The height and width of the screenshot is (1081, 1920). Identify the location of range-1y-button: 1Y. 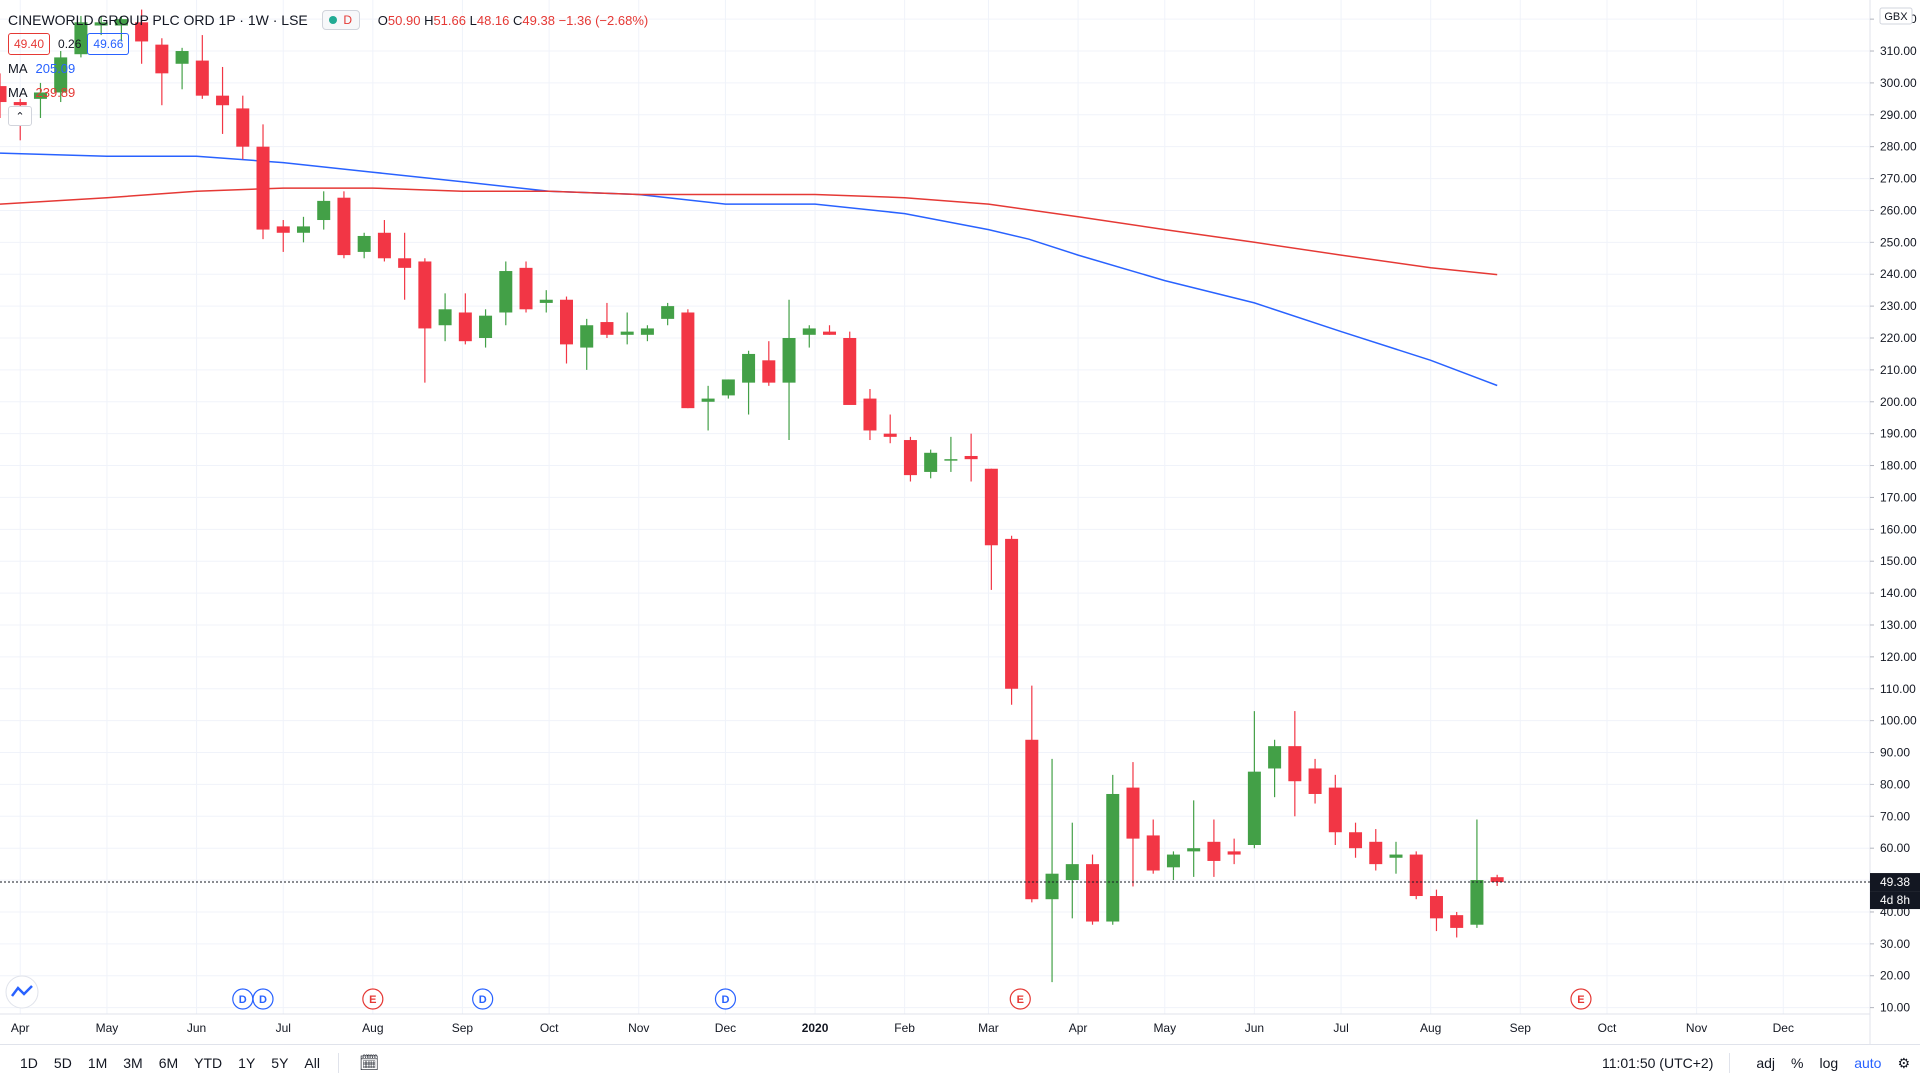
(247, 1063).